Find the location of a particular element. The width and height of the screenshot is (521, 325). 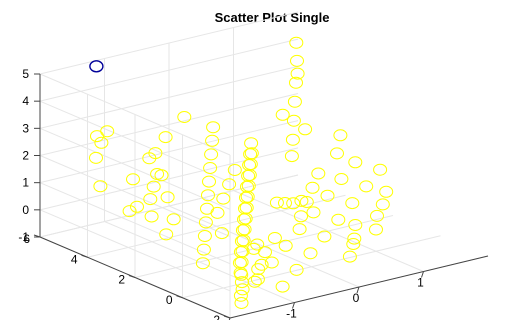

z-tick-label: 0 is located at coordinates (25, 210).